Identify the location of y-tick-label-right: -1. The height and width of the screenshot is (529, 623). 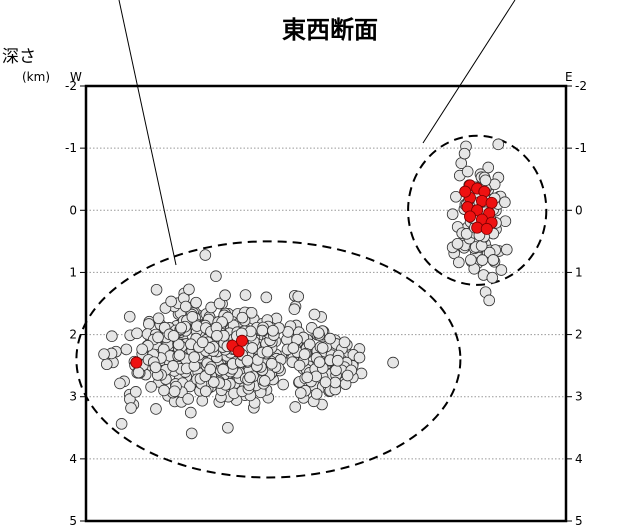
(581, 148).